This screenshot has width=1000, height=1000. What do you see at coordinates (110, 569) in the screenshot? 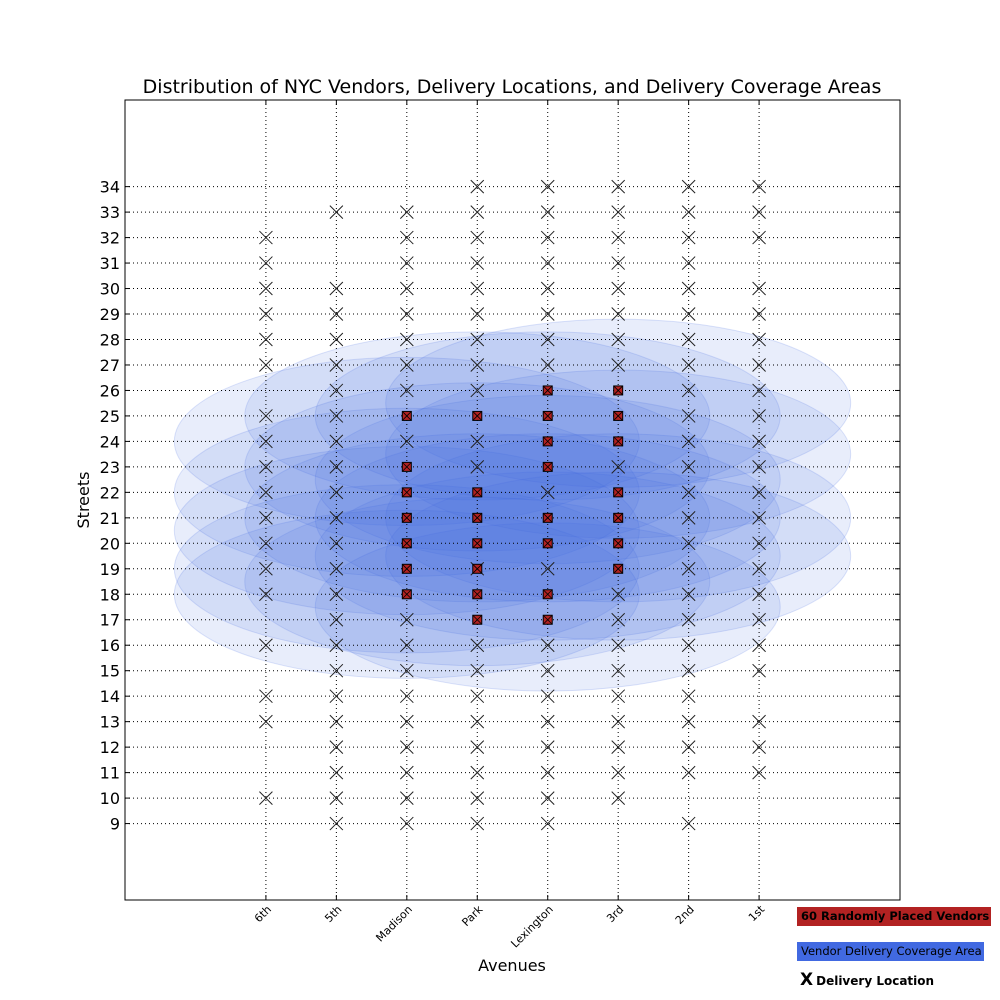
I see `y-tick-label: 19` at bounding box center [110, 569].